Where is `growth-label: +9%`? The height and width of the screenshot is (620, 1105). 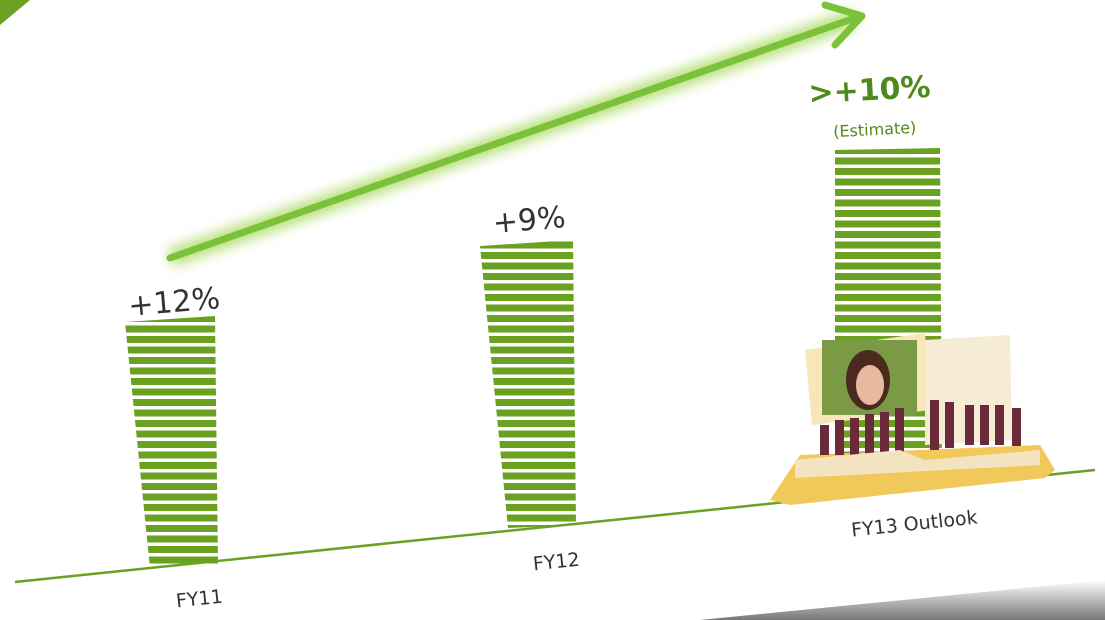
growth-label: +9% is located at coordinates (529, 220).